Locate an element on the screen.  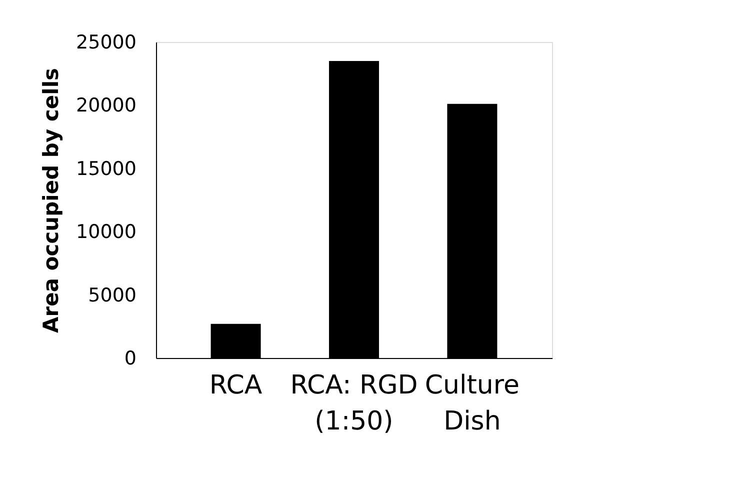
y-tick-label: 0 is located at coordinates (130, 359).